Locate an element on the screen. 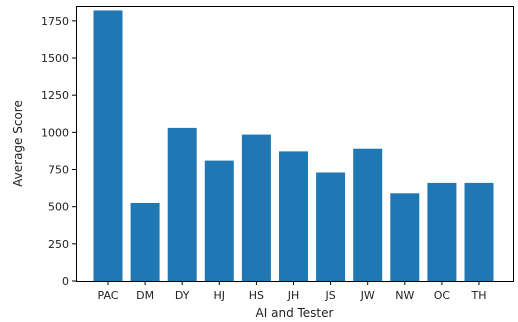 This screenshot has height=322, width=518. x-tick-label: JS is located at coordinates (329, 295).